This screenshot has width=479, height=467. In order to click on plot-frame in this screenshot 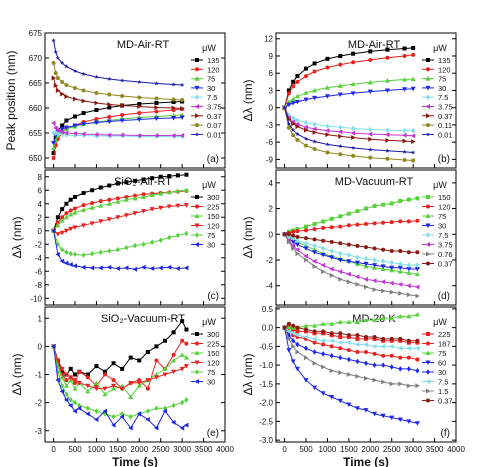, I will do `click(366, 374)`.